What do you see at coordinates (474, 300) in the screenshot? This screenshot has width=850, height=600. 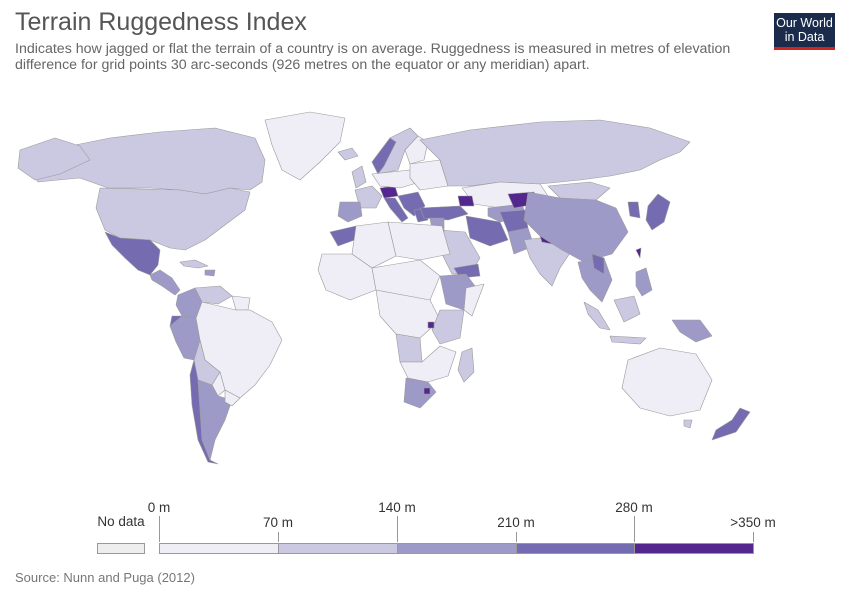 I see `country-horn` at bounding box center [474, 300].